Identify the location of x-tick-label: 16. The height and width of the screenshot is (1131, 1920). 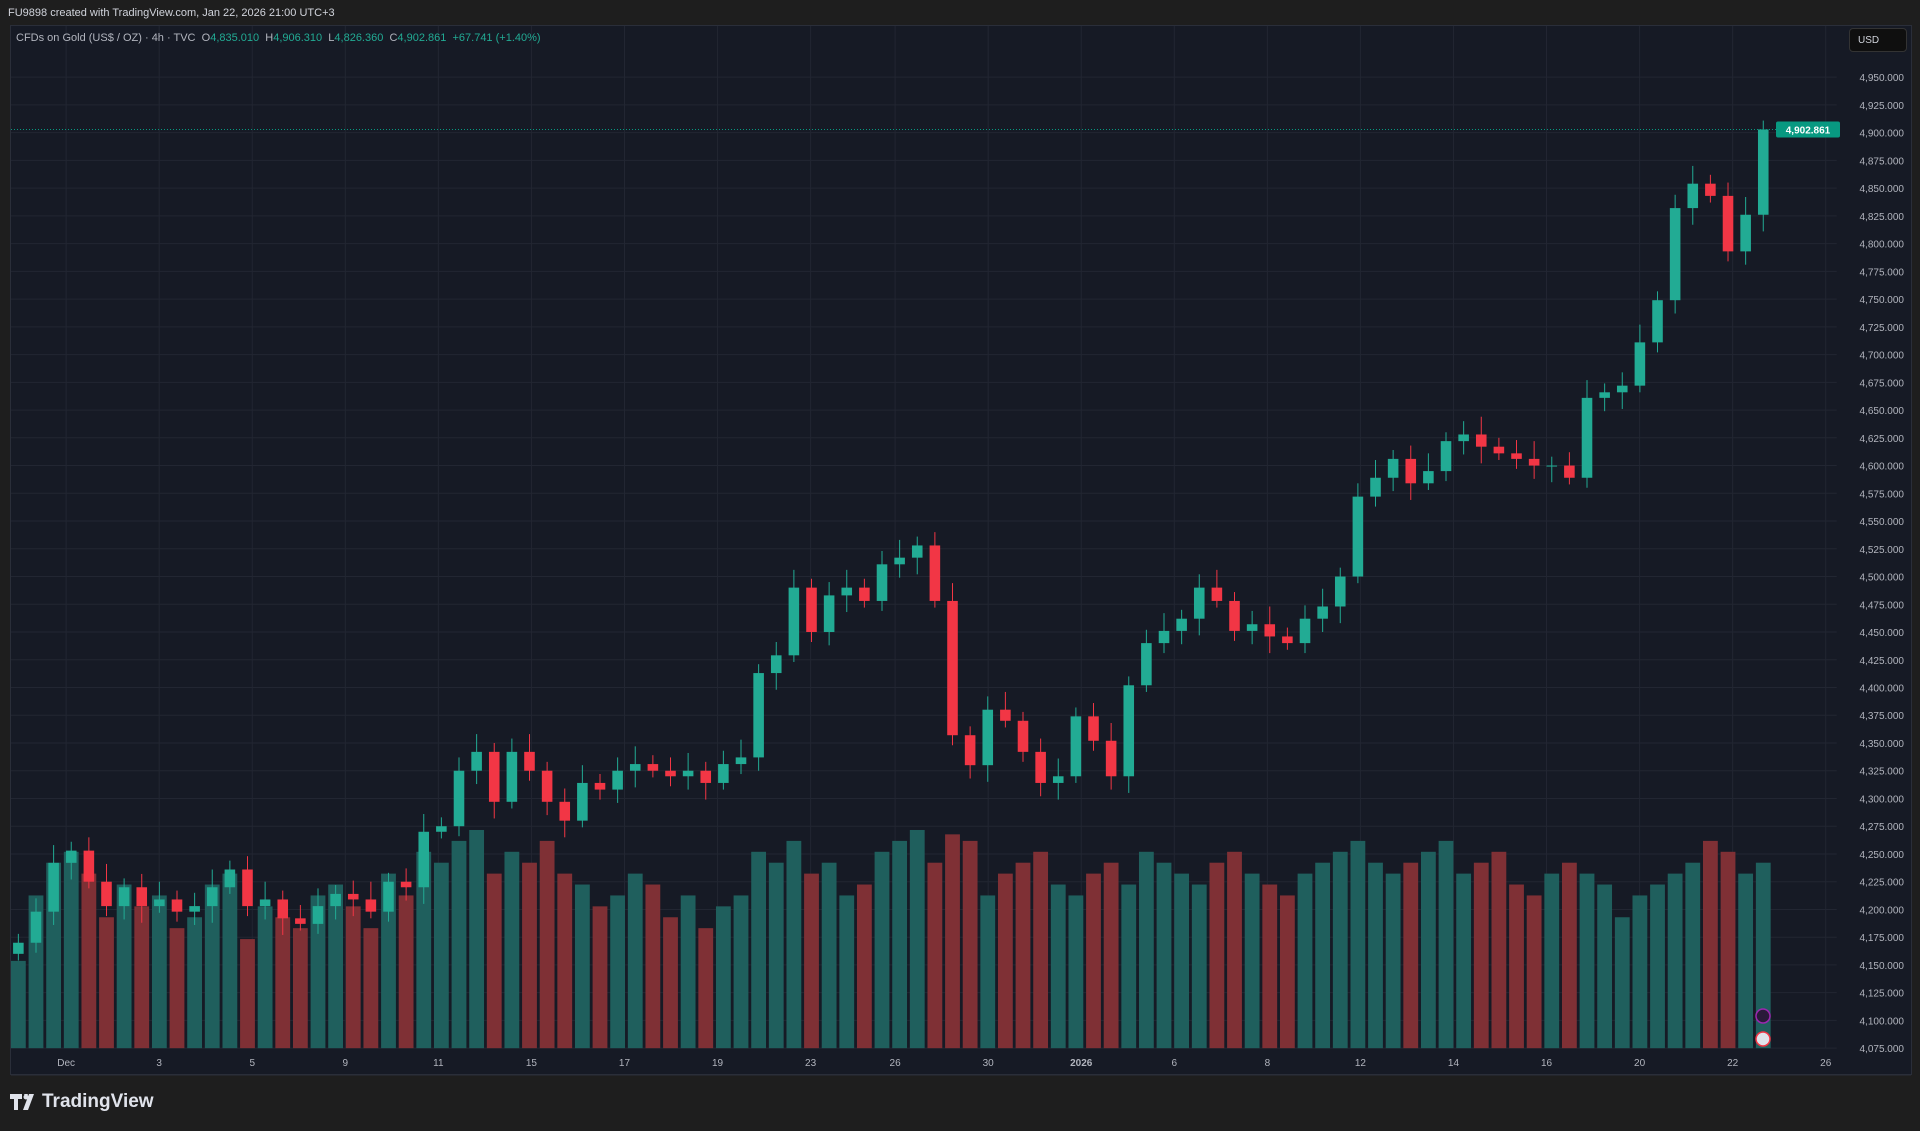
(1547, 1063).